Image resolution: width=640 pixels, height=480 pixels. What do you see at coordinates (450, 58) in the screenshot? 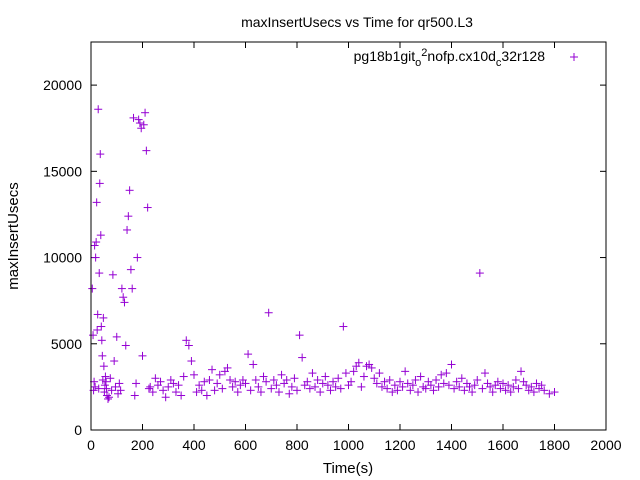
I see `legend-label: pg18b1gito2nofp.cx10dc32r128` at bounding box center [450, 58].